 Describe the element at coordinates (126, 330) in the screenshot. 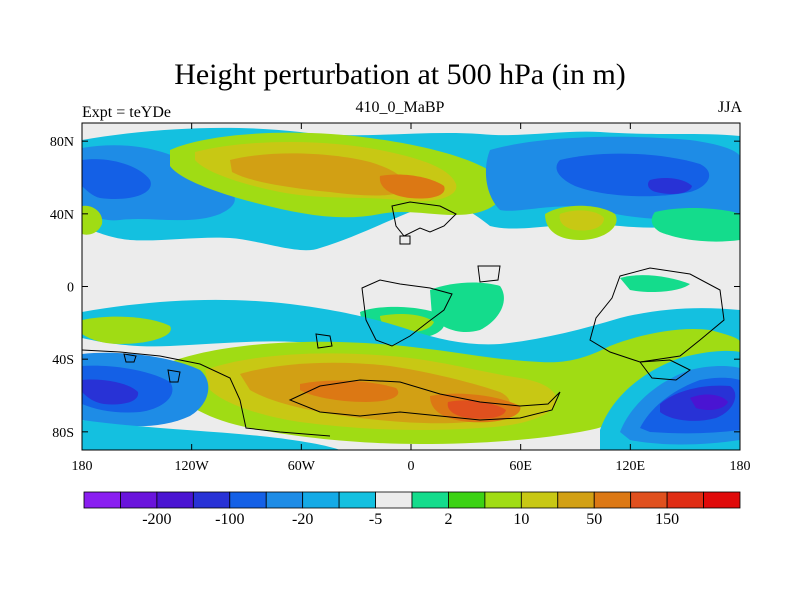

I see `sh-positive-west-small` at that location.